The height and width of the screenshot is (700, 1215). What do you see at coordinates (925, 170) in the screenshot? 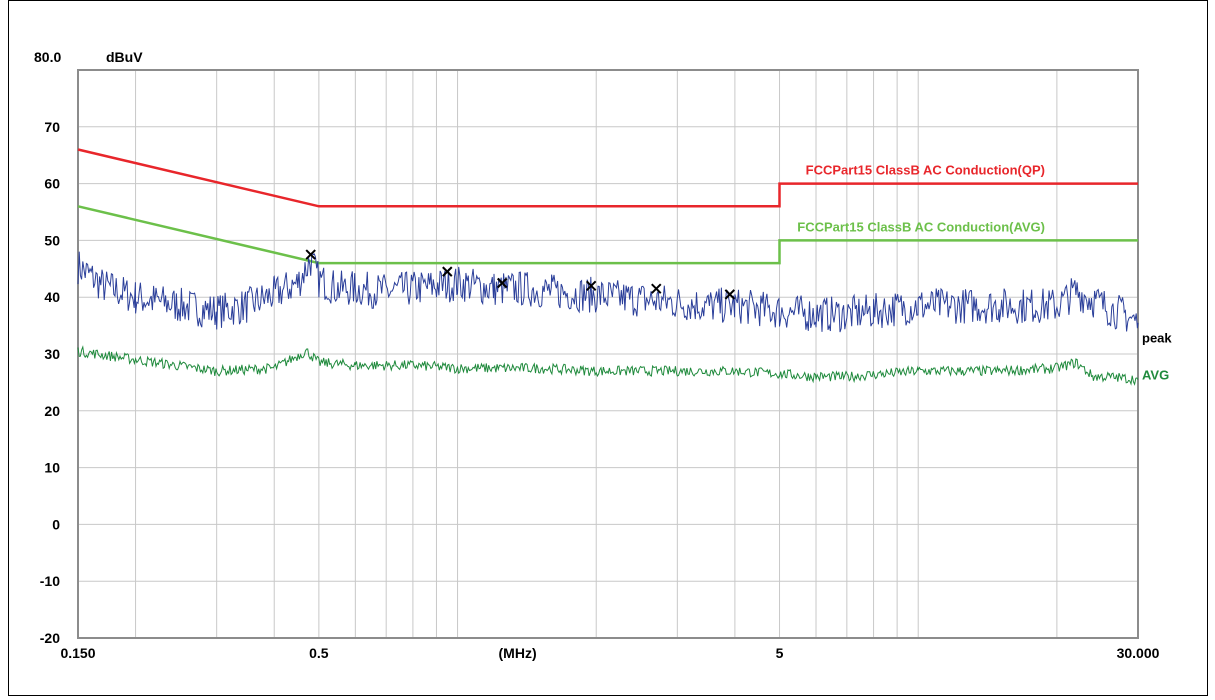
I see `qp-limit-label: FCCPart15 ClassB AC Conduction(QP)` at bounding box center [925, 170].